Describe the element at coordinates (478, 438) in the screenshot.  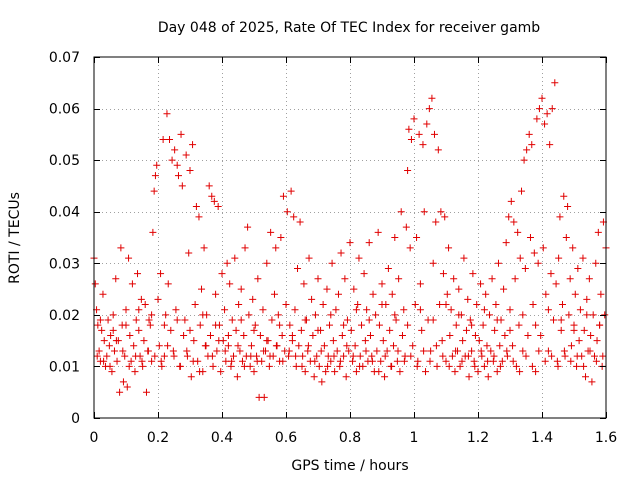
I see `x-tick-label: 1.2` at that location.